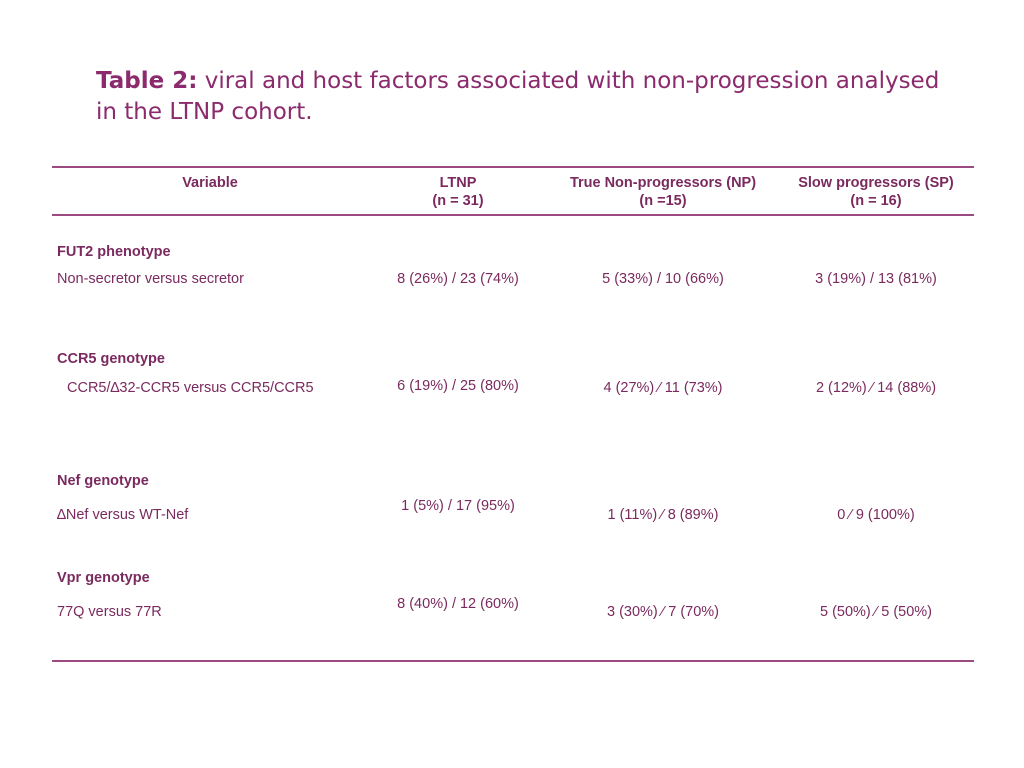 The width and height of the screenshot is (1024, 768). I want to click on cell-nef-sp: 0 ∕ 9 (100%), so click(876, 515).